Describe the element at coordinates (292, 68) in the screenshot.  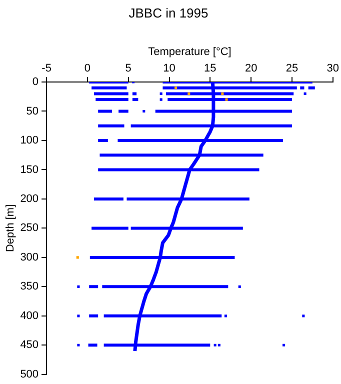
I see `x-tick-label: 25` at that location.